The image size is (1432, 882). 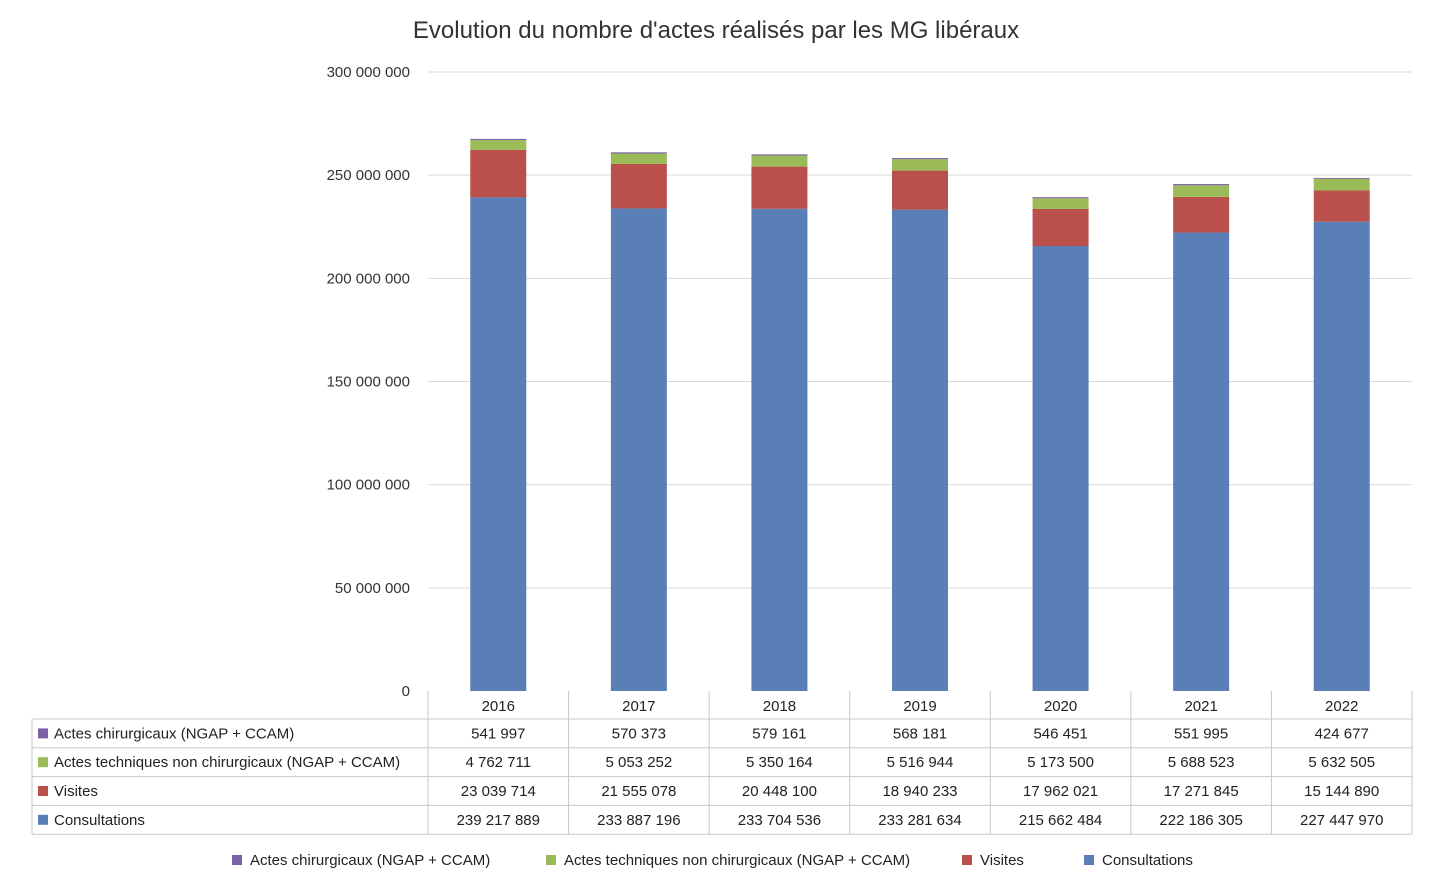 I want to click on legend-label: Visites, so click(x=1002, y=860).